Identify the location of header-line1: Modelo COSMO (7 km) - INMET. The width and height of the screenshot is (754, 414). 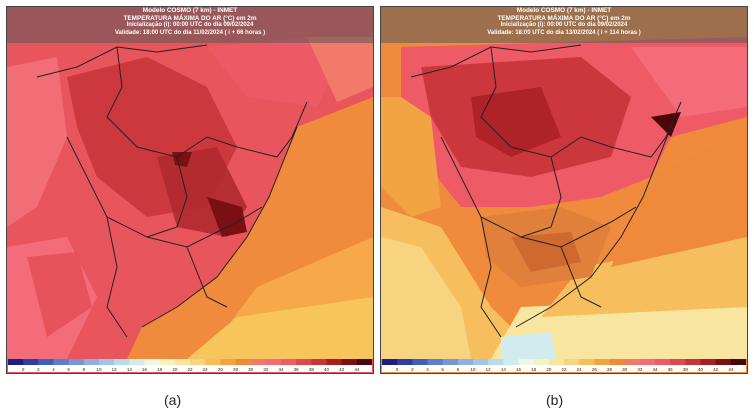
(190, 10).